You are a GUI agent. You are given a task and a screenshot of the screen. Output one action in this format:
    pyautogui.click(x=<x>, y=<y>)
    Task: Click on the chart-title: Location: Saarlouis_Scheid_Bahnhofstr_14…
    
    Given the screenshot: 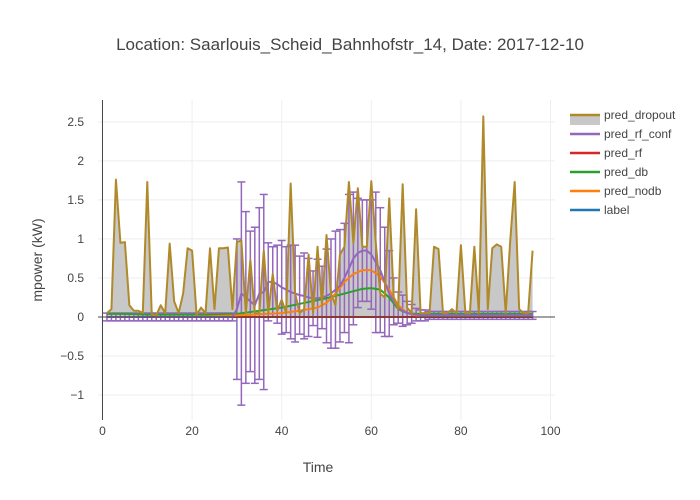 What is the action you would take?
    pyautogui.click(x=350, y=44)
    